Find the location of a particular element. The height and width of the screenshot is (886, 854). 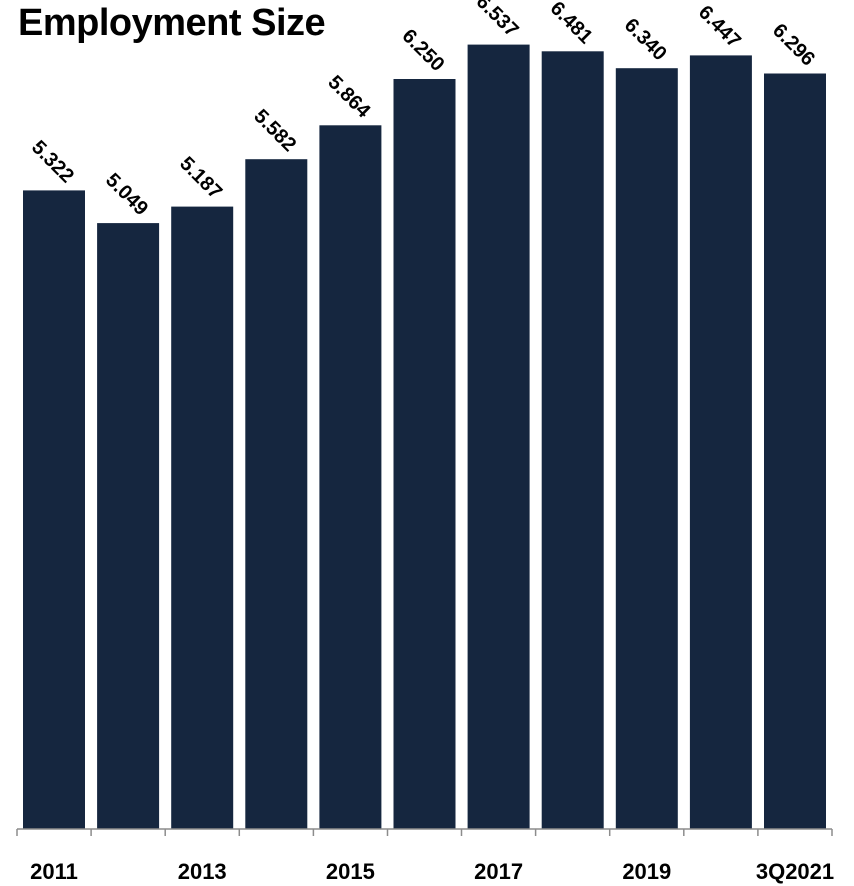

x-tick-label-2013: 2013 is located at coordinates (202, 871).